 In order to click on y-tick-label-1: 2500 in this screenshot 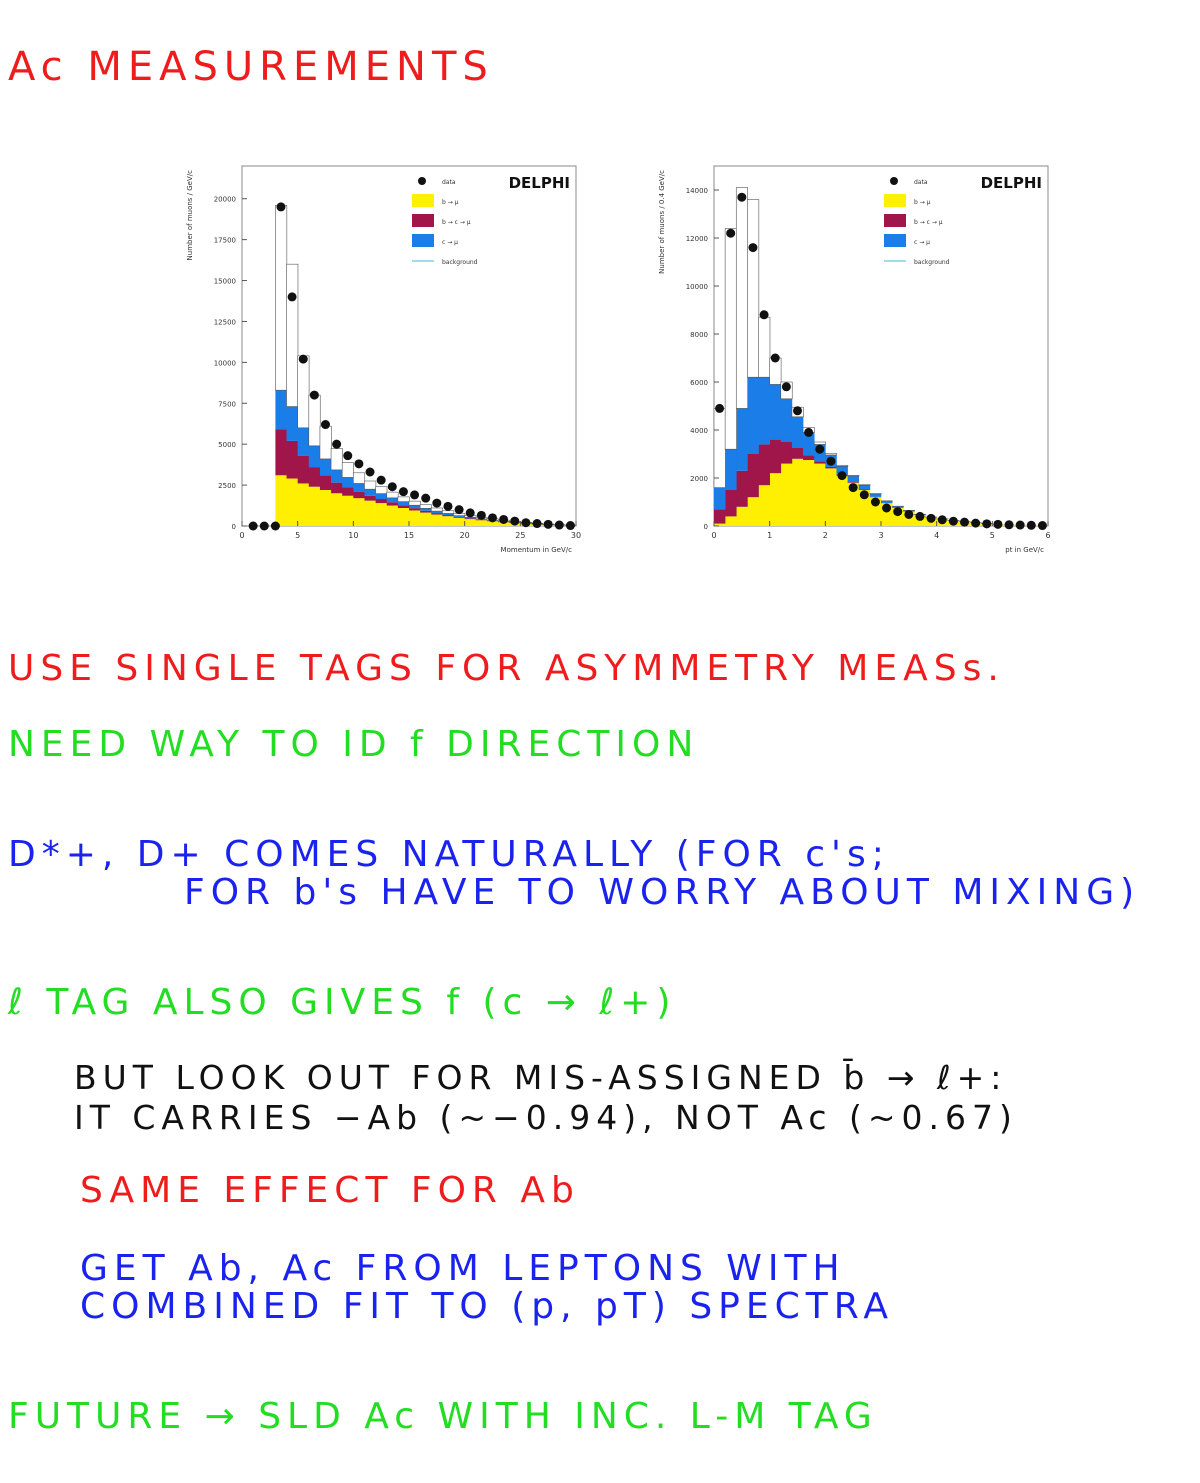, I will do `click(227, 486)`.